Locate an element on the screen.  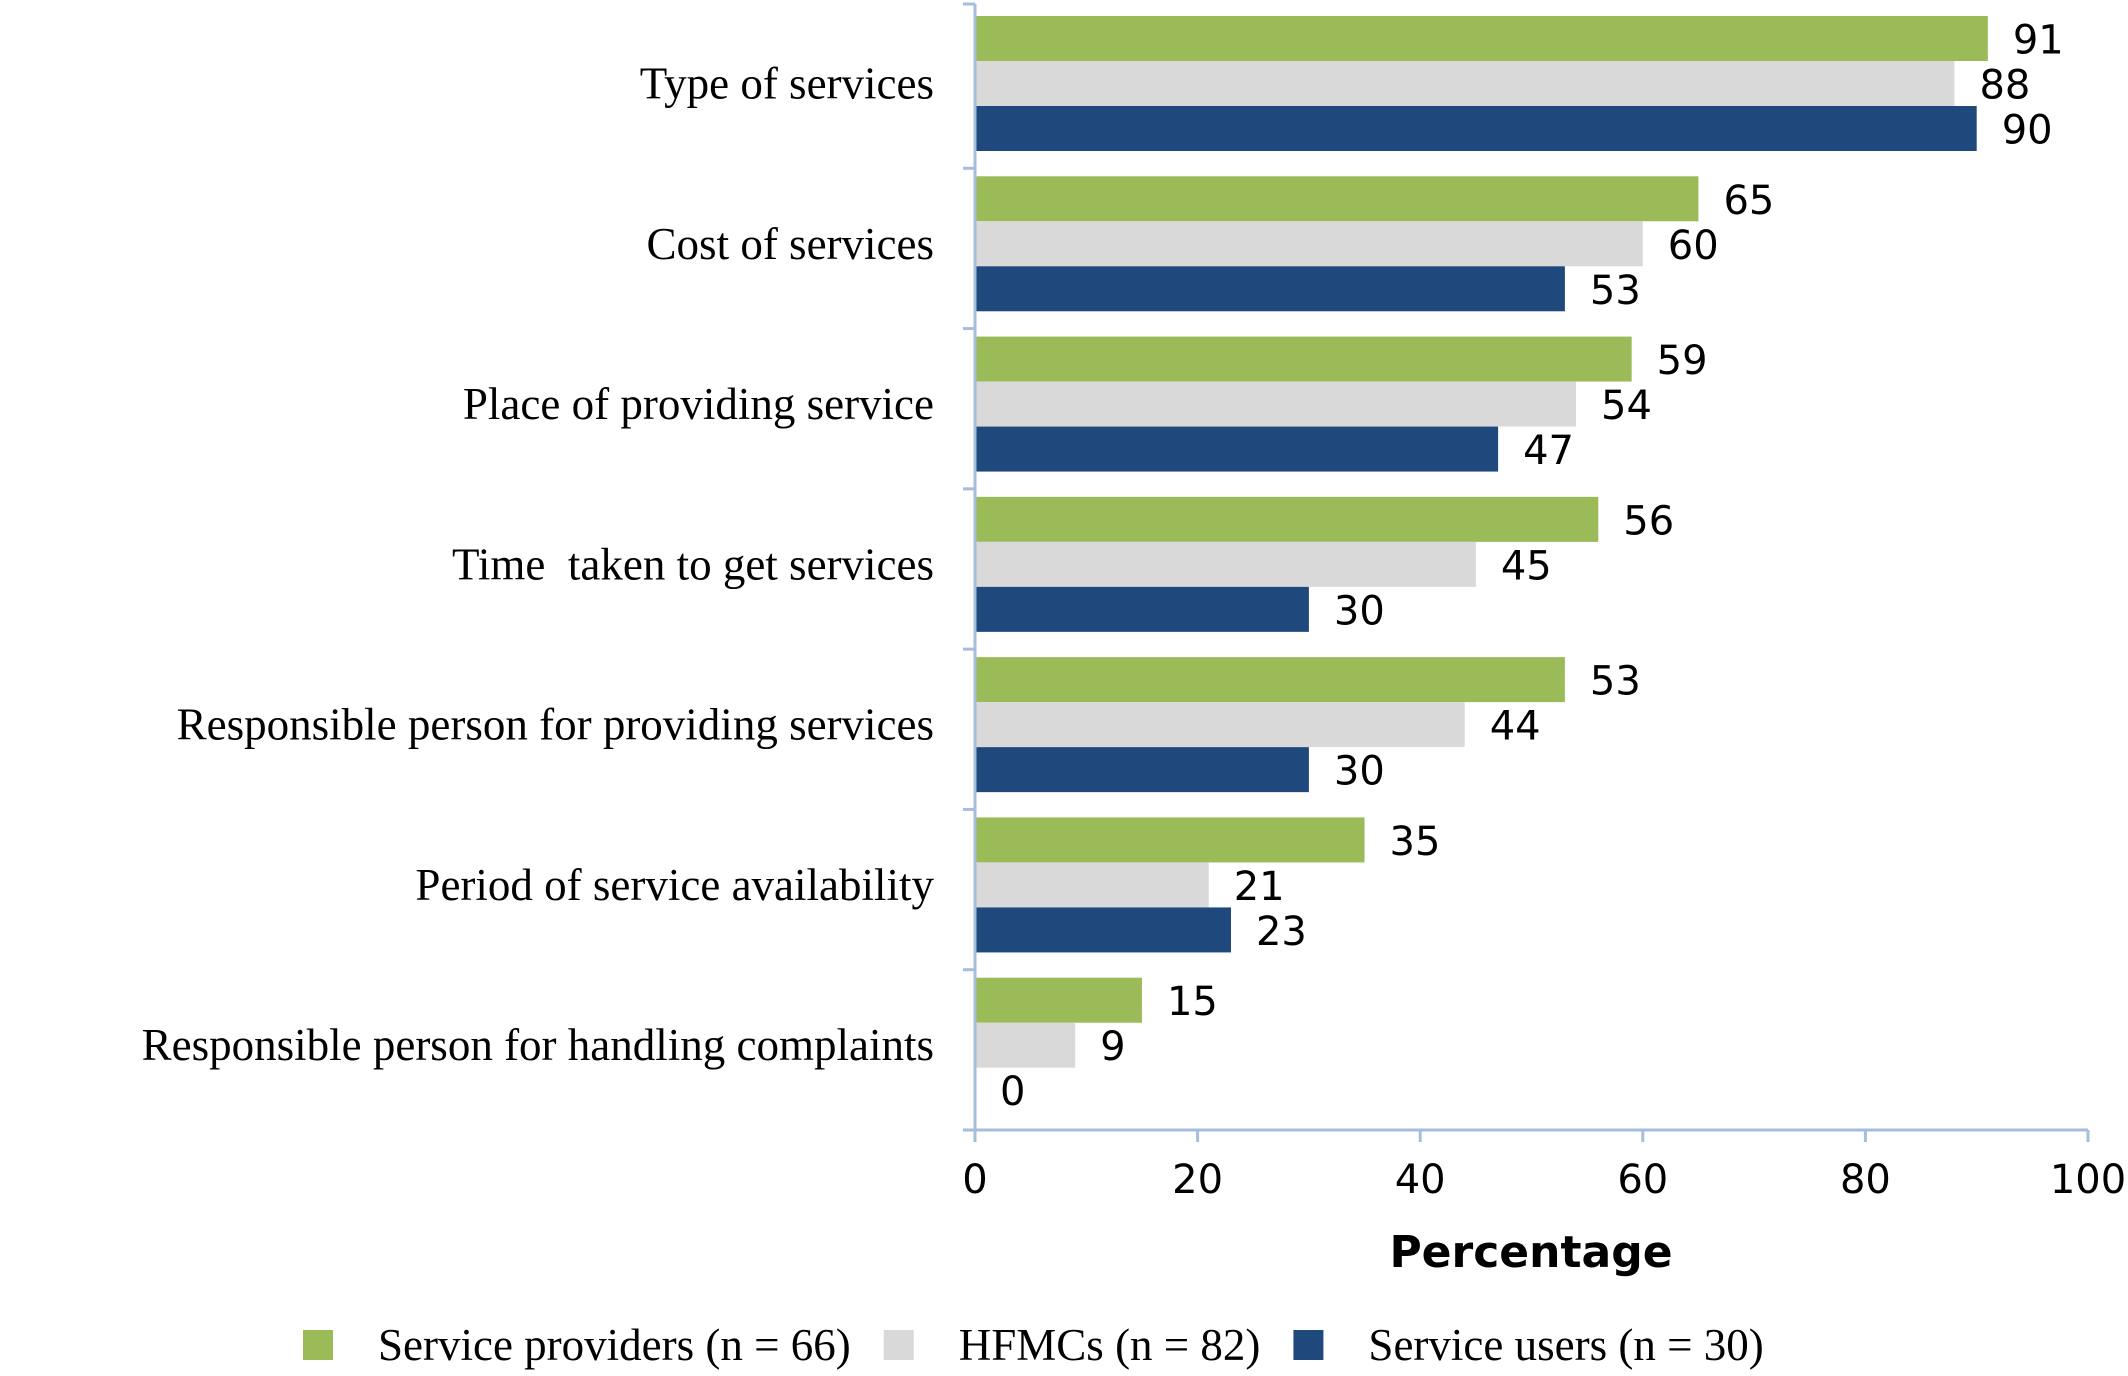
data-label: 15 is located at coordinates (1192, 1002).